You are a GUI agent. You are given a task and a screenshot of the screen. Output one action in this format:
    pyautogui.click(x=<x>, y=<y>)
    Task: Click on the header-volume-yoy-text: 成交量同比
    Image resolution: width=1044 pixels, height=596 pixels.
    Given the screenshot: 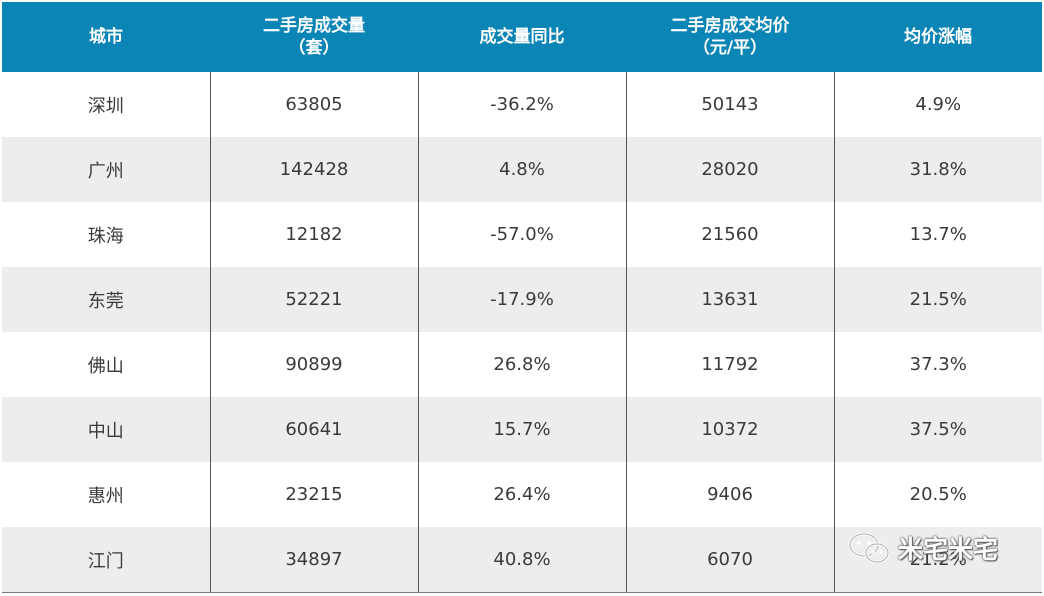 What is the action you would take?
    pyautogui.click(x=522, y=37)
    